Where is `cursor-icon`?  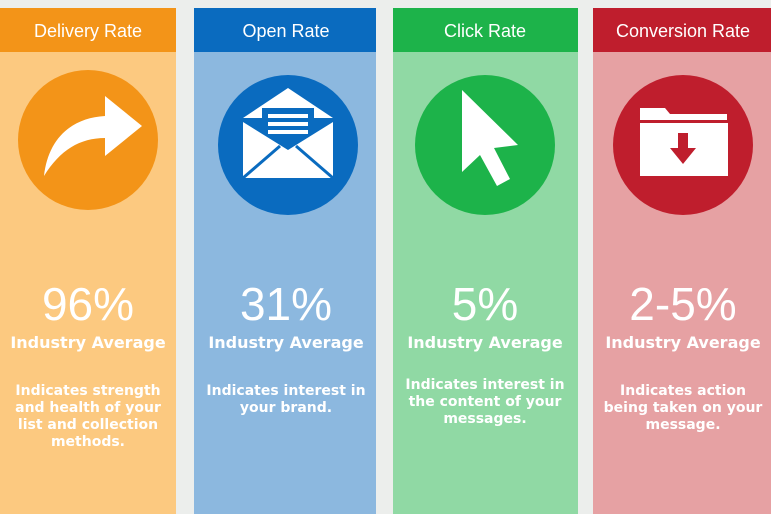
cursor-icon is located at coordinates (490, 138).